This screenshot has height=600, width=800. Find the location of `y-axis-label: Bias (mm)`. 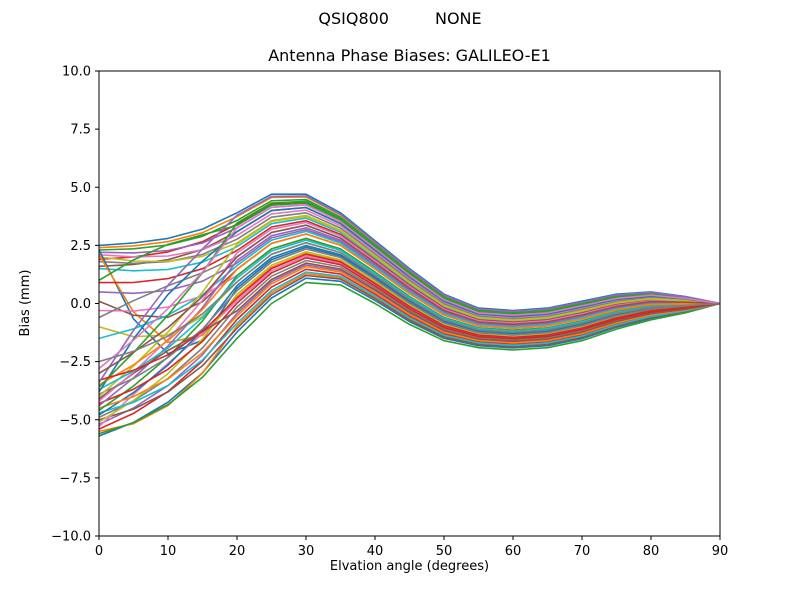

y-axis-label: Bias (mm) is located at coordinates (25, 303).